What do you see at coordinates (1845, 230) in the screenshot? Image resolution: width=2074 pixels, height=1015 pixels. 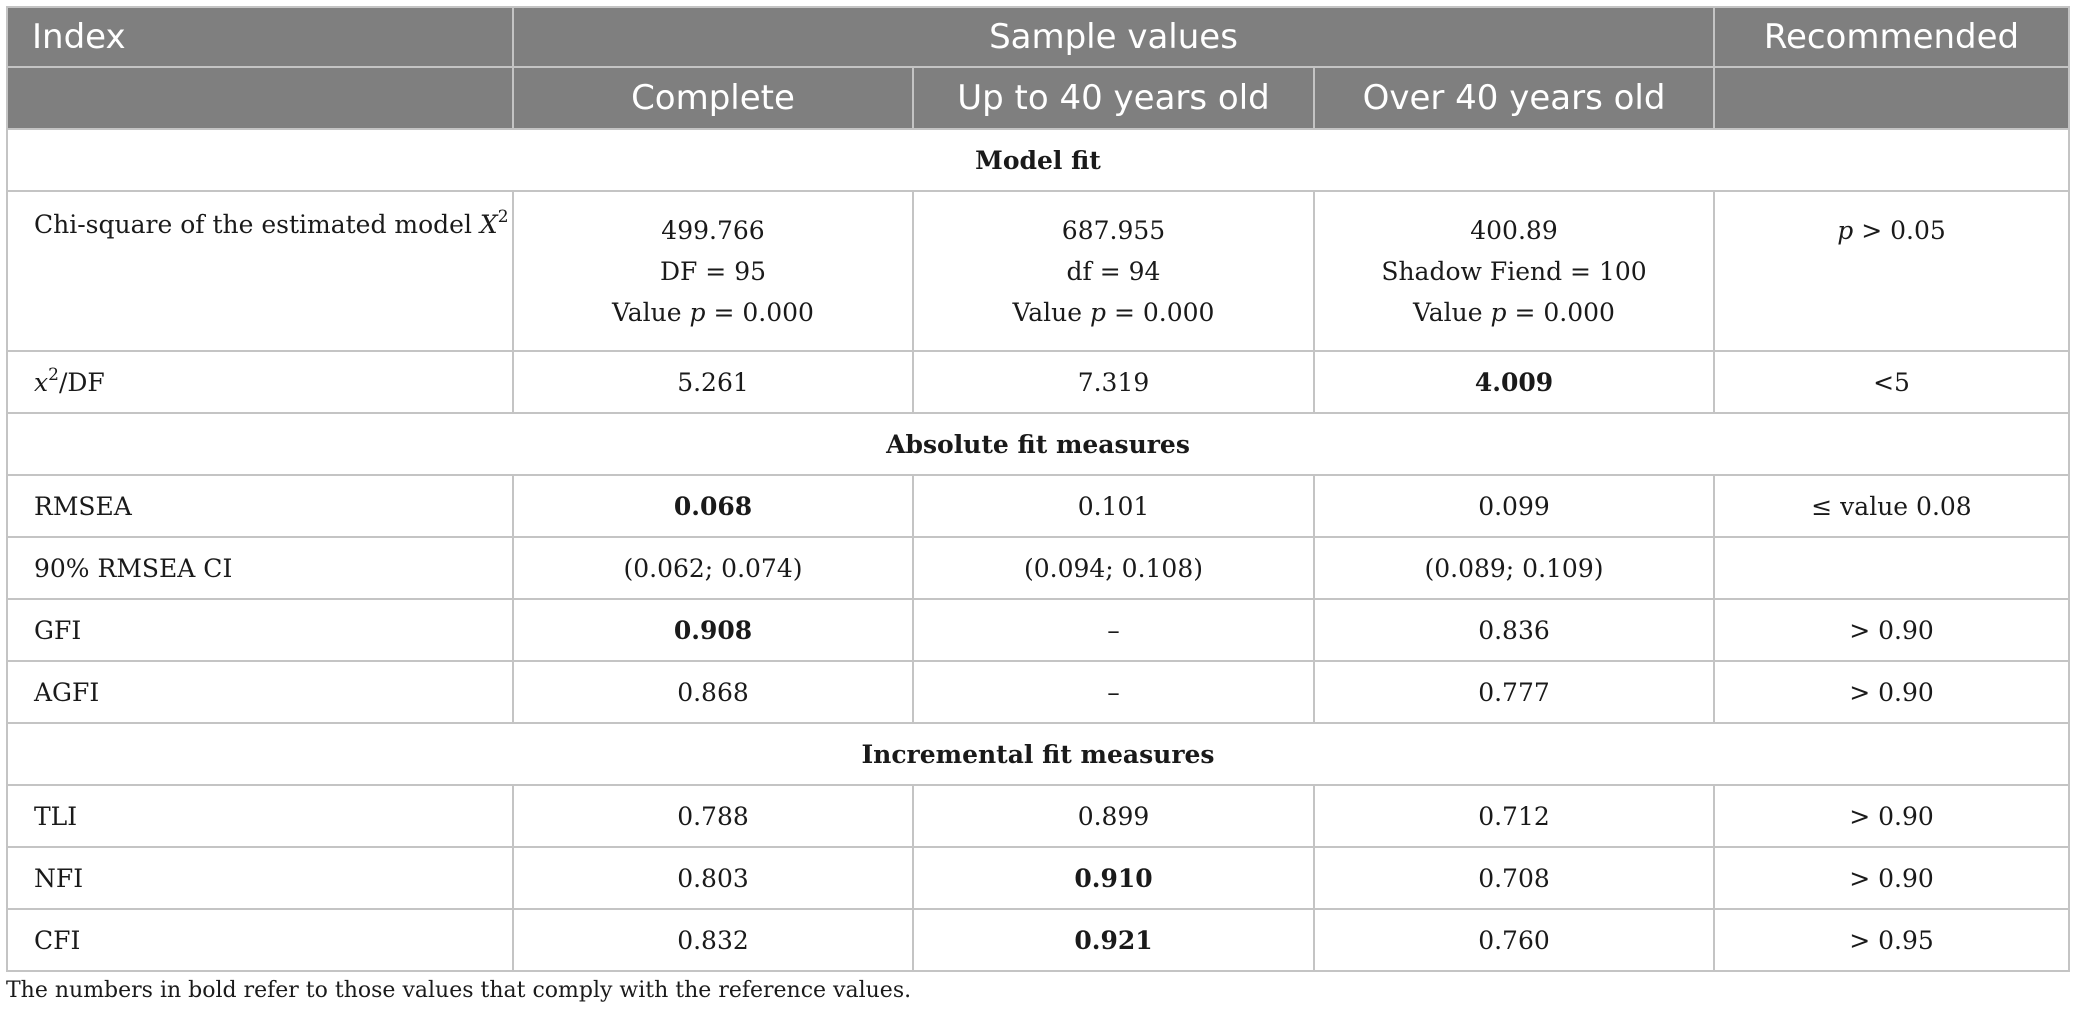 I see `chi-rec-var: p` at bounding box center [1845, 230].